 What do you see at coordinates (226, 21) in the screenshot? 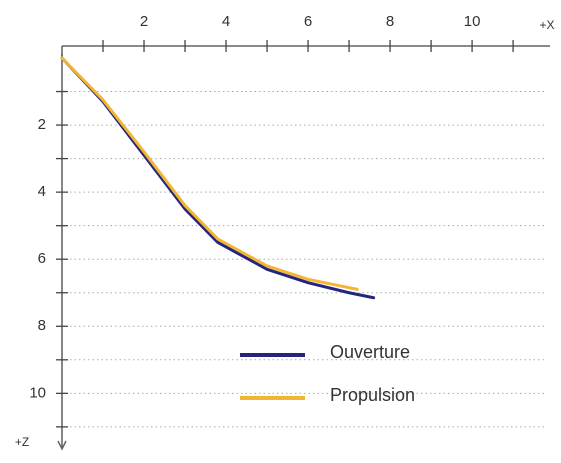
I see `x-tick-label: 4` at bounding box center [226, 21].